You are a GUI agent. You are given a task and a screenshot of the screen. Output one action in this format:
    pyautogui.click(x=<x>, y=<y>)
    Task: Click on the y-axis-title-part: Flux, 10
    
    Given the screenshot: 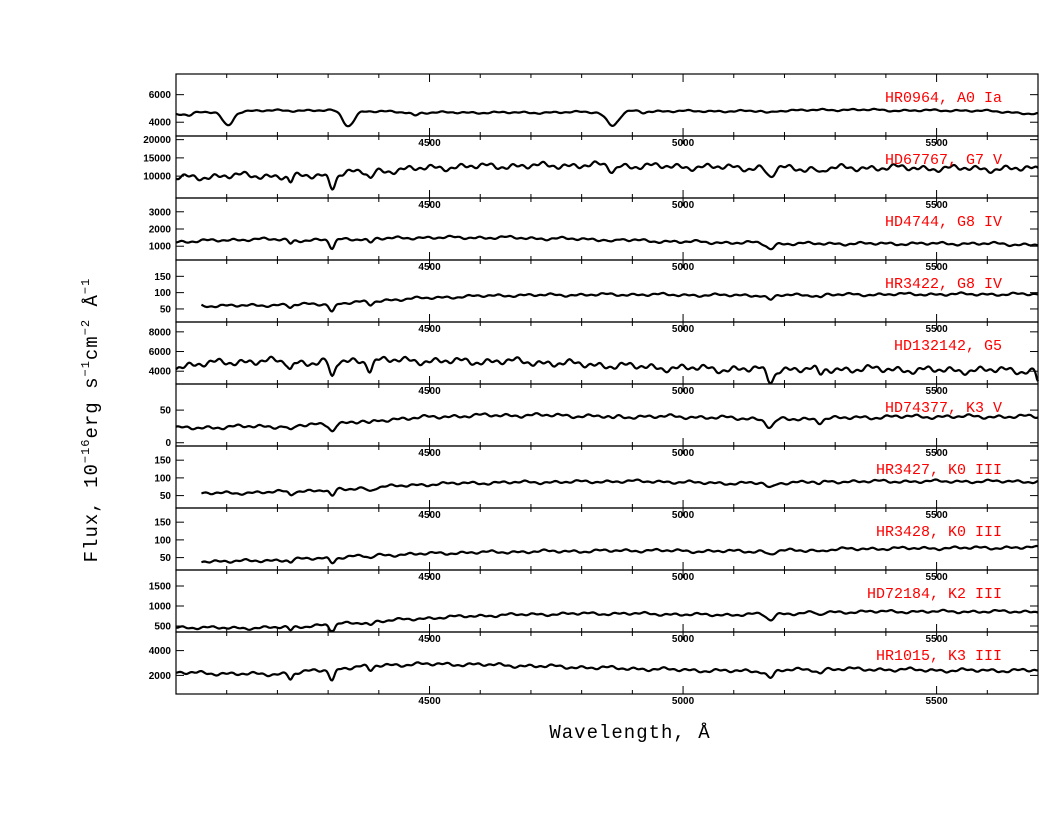 What is the action you would take?
    pyautogui.click(x=92, y=512)
    